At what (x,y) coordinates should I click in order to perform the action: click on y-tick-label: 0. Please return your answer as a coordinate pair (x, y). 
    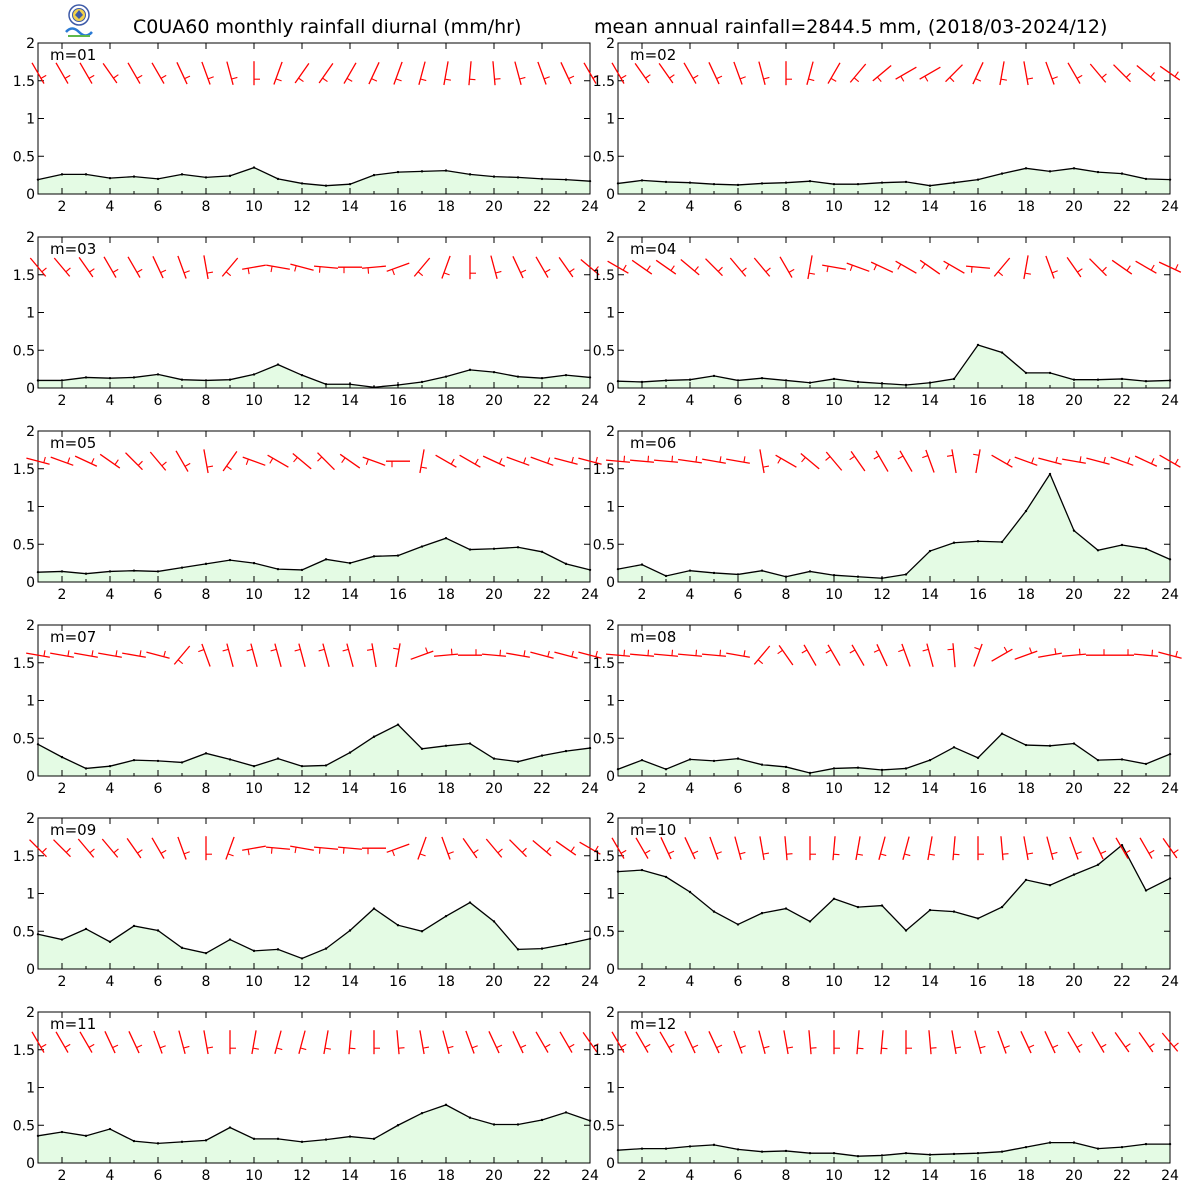
    Looking at the image, I should click on (30, 389).